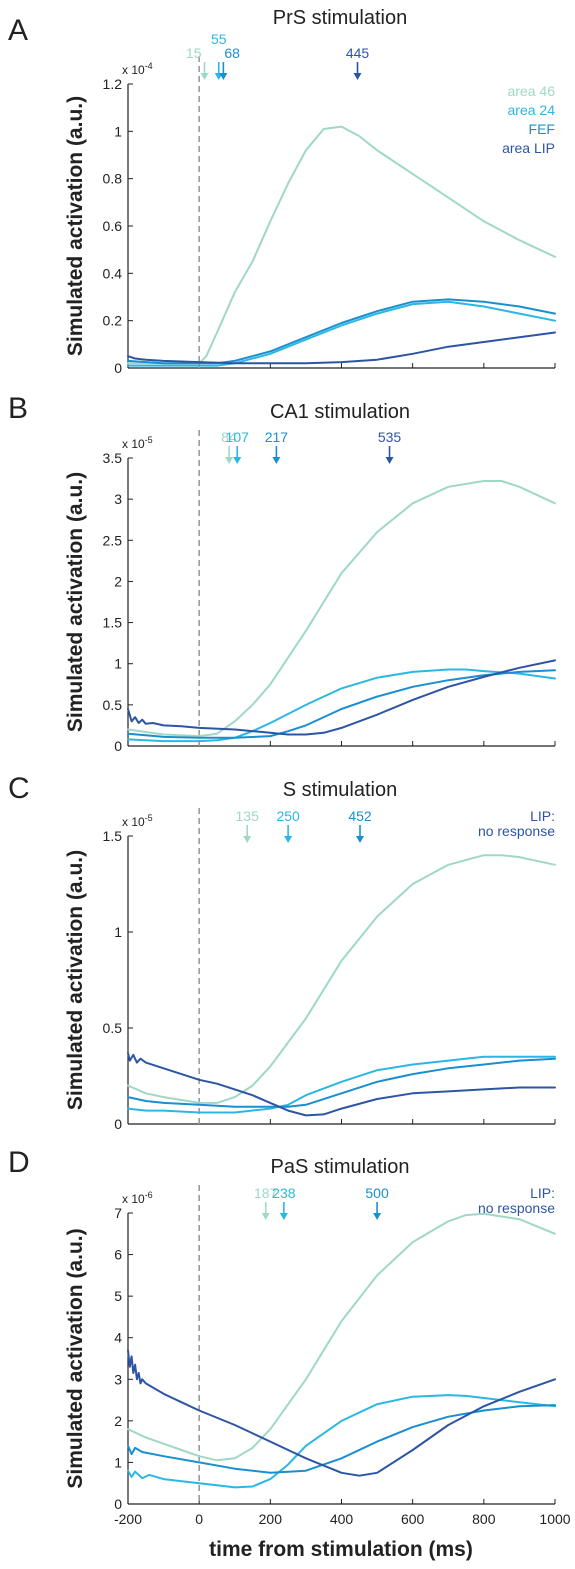  Describe the element at coordinates (271, 1519) in the screenshot. I see `x-tick-label: 200` at that location.